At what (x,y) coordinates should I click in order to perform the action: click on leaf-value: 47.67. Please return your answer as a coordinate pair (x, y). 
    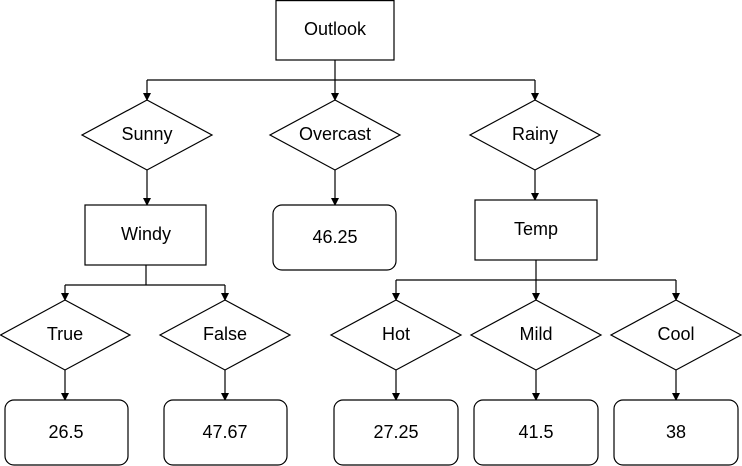
    Looking at the image, I should click on (224, 432).